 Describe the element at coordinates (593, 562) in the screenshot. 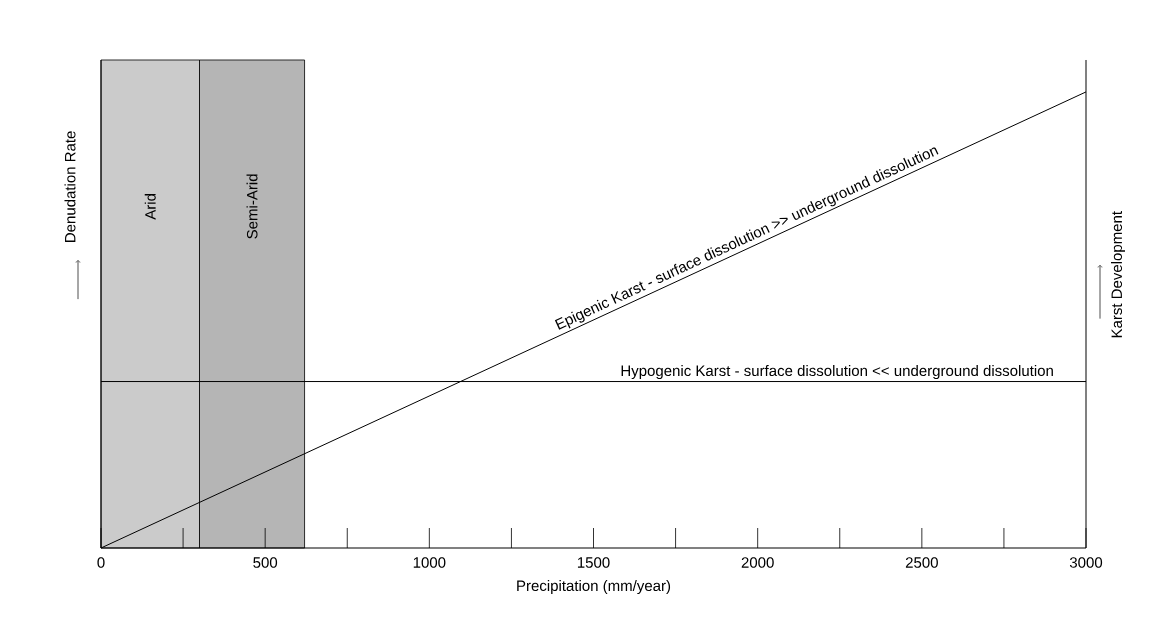

I see `x-tick-label: 1500` at that location.